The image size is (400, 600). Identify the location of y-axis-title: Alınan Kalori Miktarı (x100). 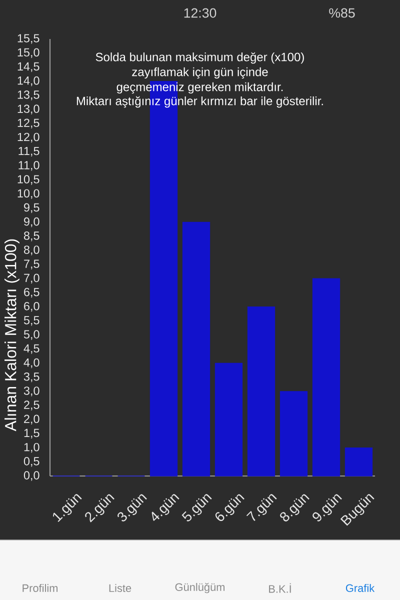
(12, 335).